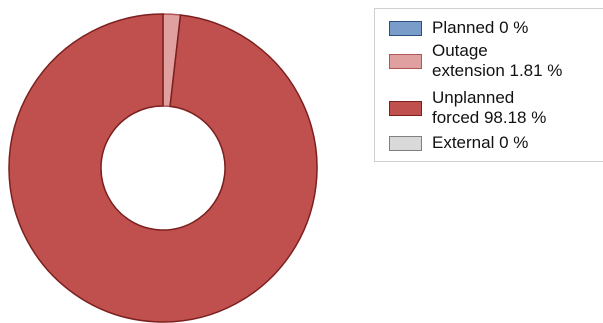 This screenshot has width=603, height=323. What do you see at coordinates (480, 27) in the screenshot?
I see `legend-label-planned: Planned 0 %` at bounding box center [480, 27].